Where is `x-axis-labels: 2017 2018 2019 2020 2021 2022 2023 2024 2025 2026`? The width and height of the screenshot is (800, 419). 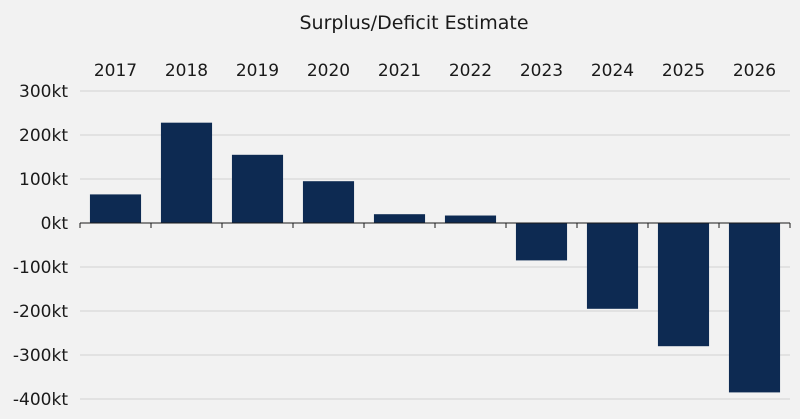 x-axis-labels: 2017 2018 2019 2020 2021 2022 2023 2024 2025 2026 is located at coordinates (435, 71).